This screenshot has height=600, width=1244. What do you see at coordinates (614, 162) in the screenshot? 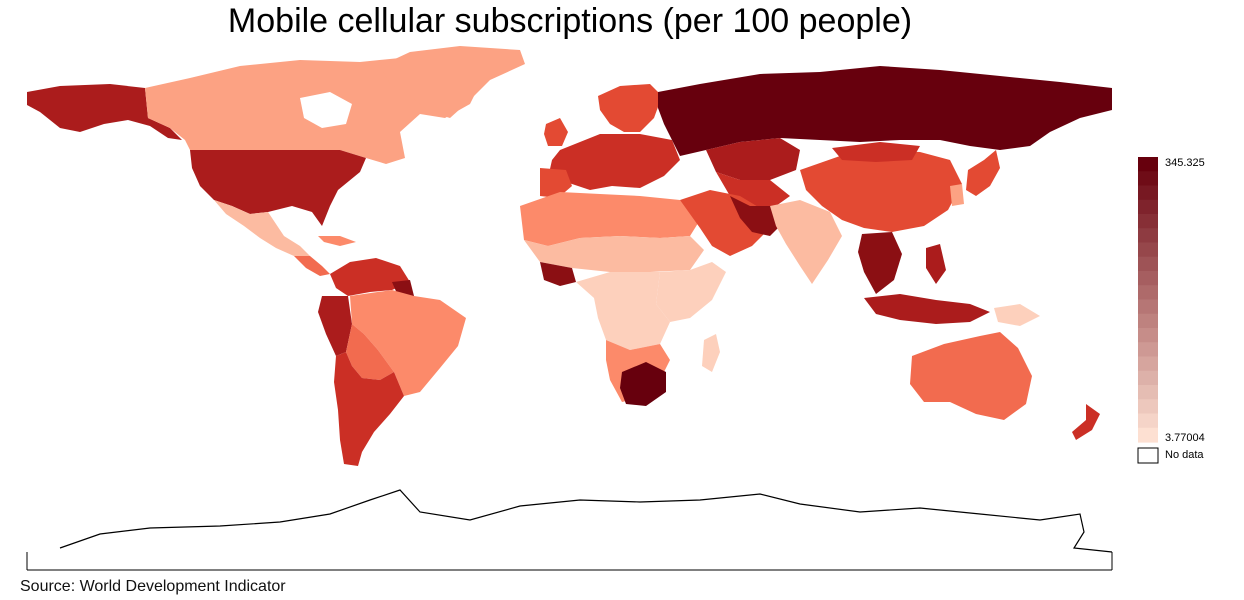
I see `region-western-europe` at bounding box center [614, 162].